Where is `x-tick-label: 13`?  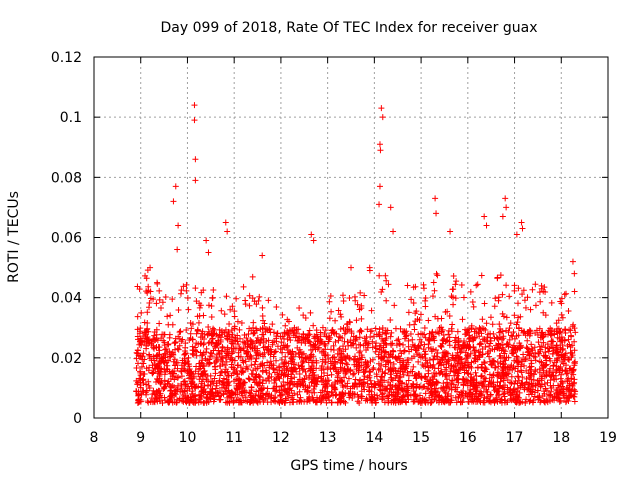
x-tick-label: 13 is located at coordinates (328, 438).